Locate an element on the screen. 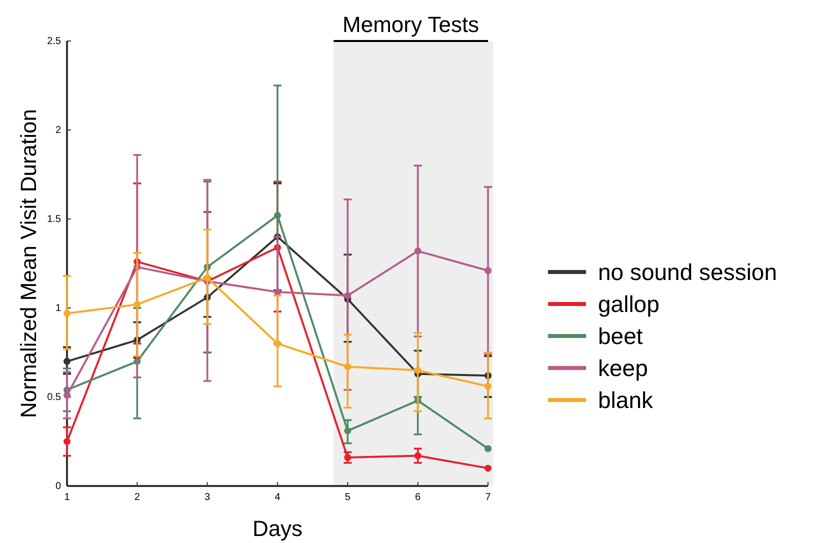 The image size is (826, 543). x-tick-label: 7 is located at coordinates (488, 497).